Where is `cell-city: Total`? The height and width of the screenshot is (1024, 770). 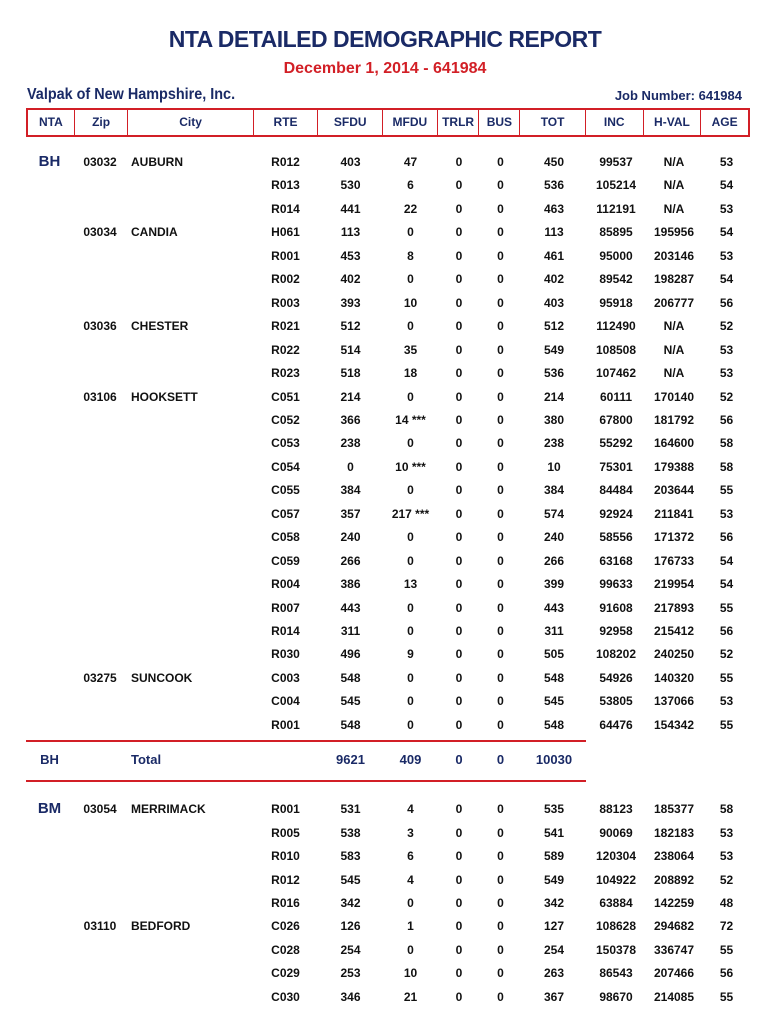
cell-city: Total is located at coordinates (146, 760).